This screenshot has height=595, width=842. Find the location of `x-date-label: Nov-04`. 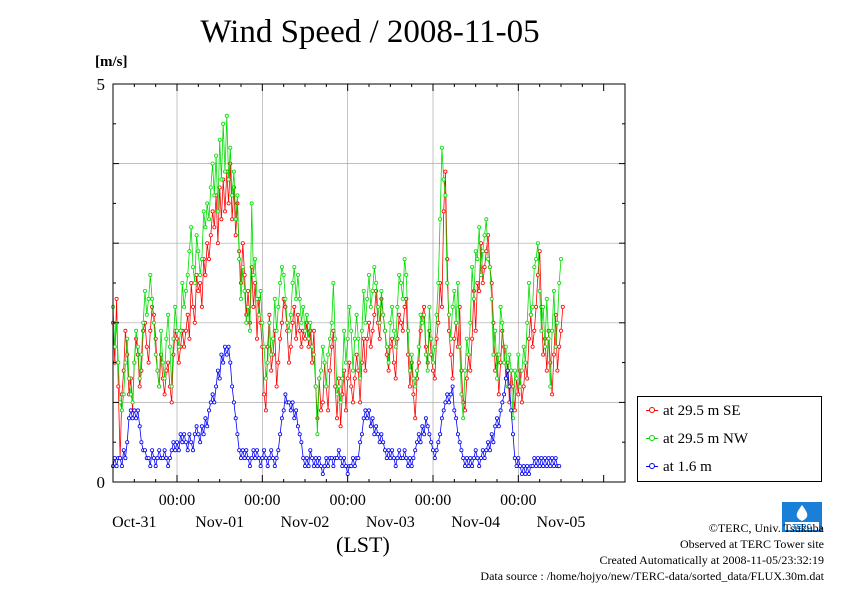

x-date-label: Nov-04 is located at coordinates (475, 522).